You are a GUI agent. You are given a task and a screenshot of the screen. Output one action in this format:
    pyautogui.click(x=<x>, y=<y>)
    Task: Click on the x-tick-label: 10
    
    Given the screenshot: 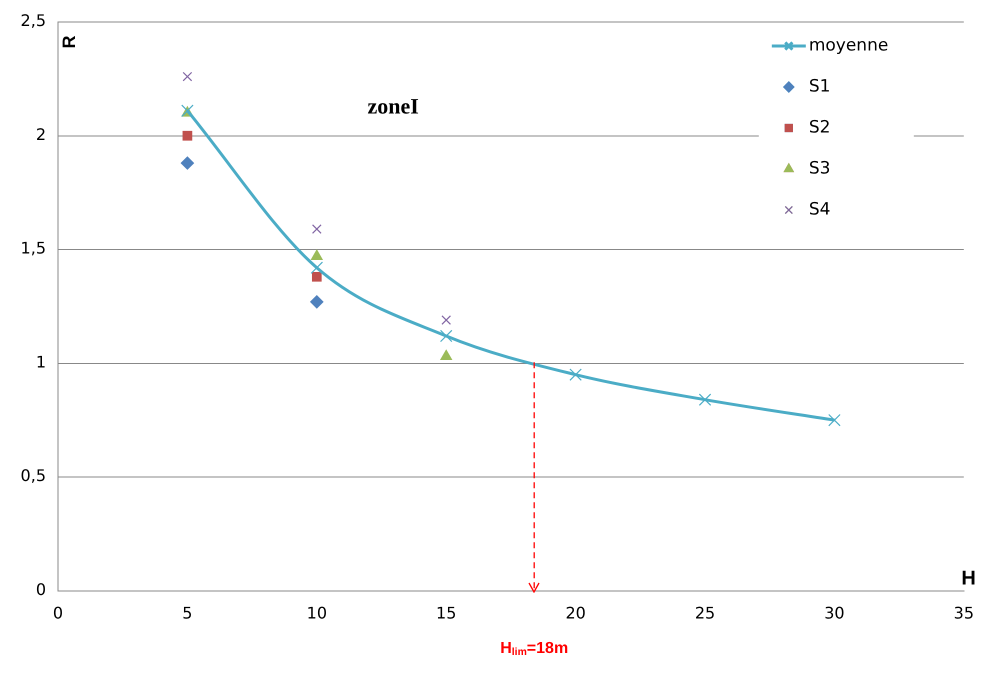 What is the action you would take?
    pyautogui.click(x=316, y=613)
    